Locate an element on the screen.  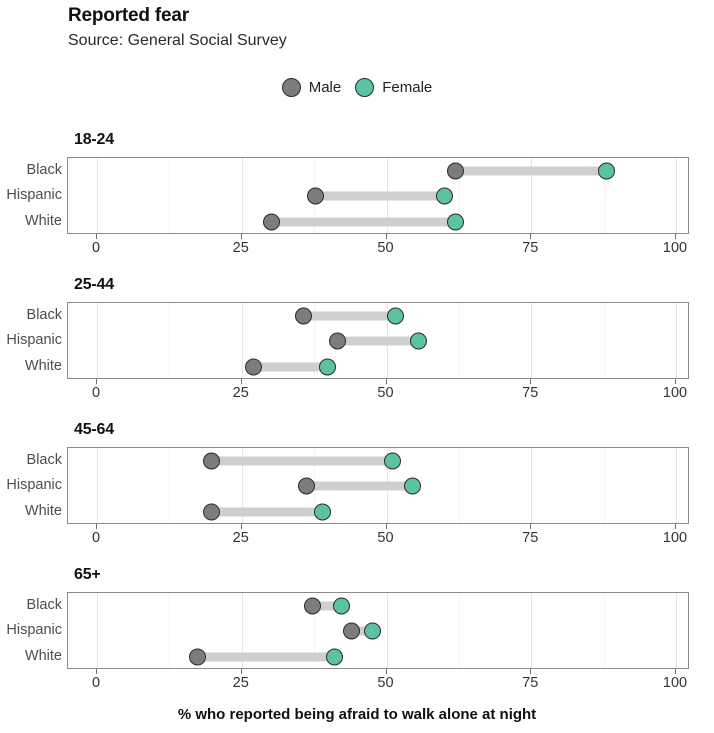
facet-label: 18-24 is located at coordinates (94, 139).